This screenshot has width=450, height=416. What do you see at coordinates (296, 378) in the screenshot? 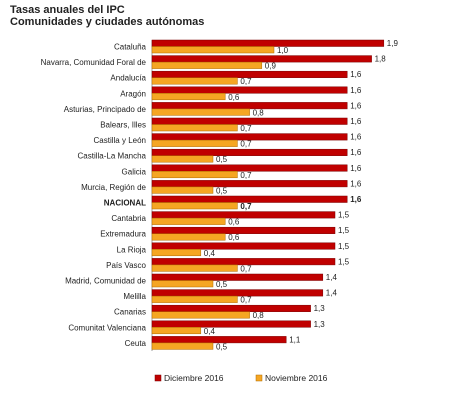
I see `legend-label: Noviembre 2016` at bounding box center [296, 378].